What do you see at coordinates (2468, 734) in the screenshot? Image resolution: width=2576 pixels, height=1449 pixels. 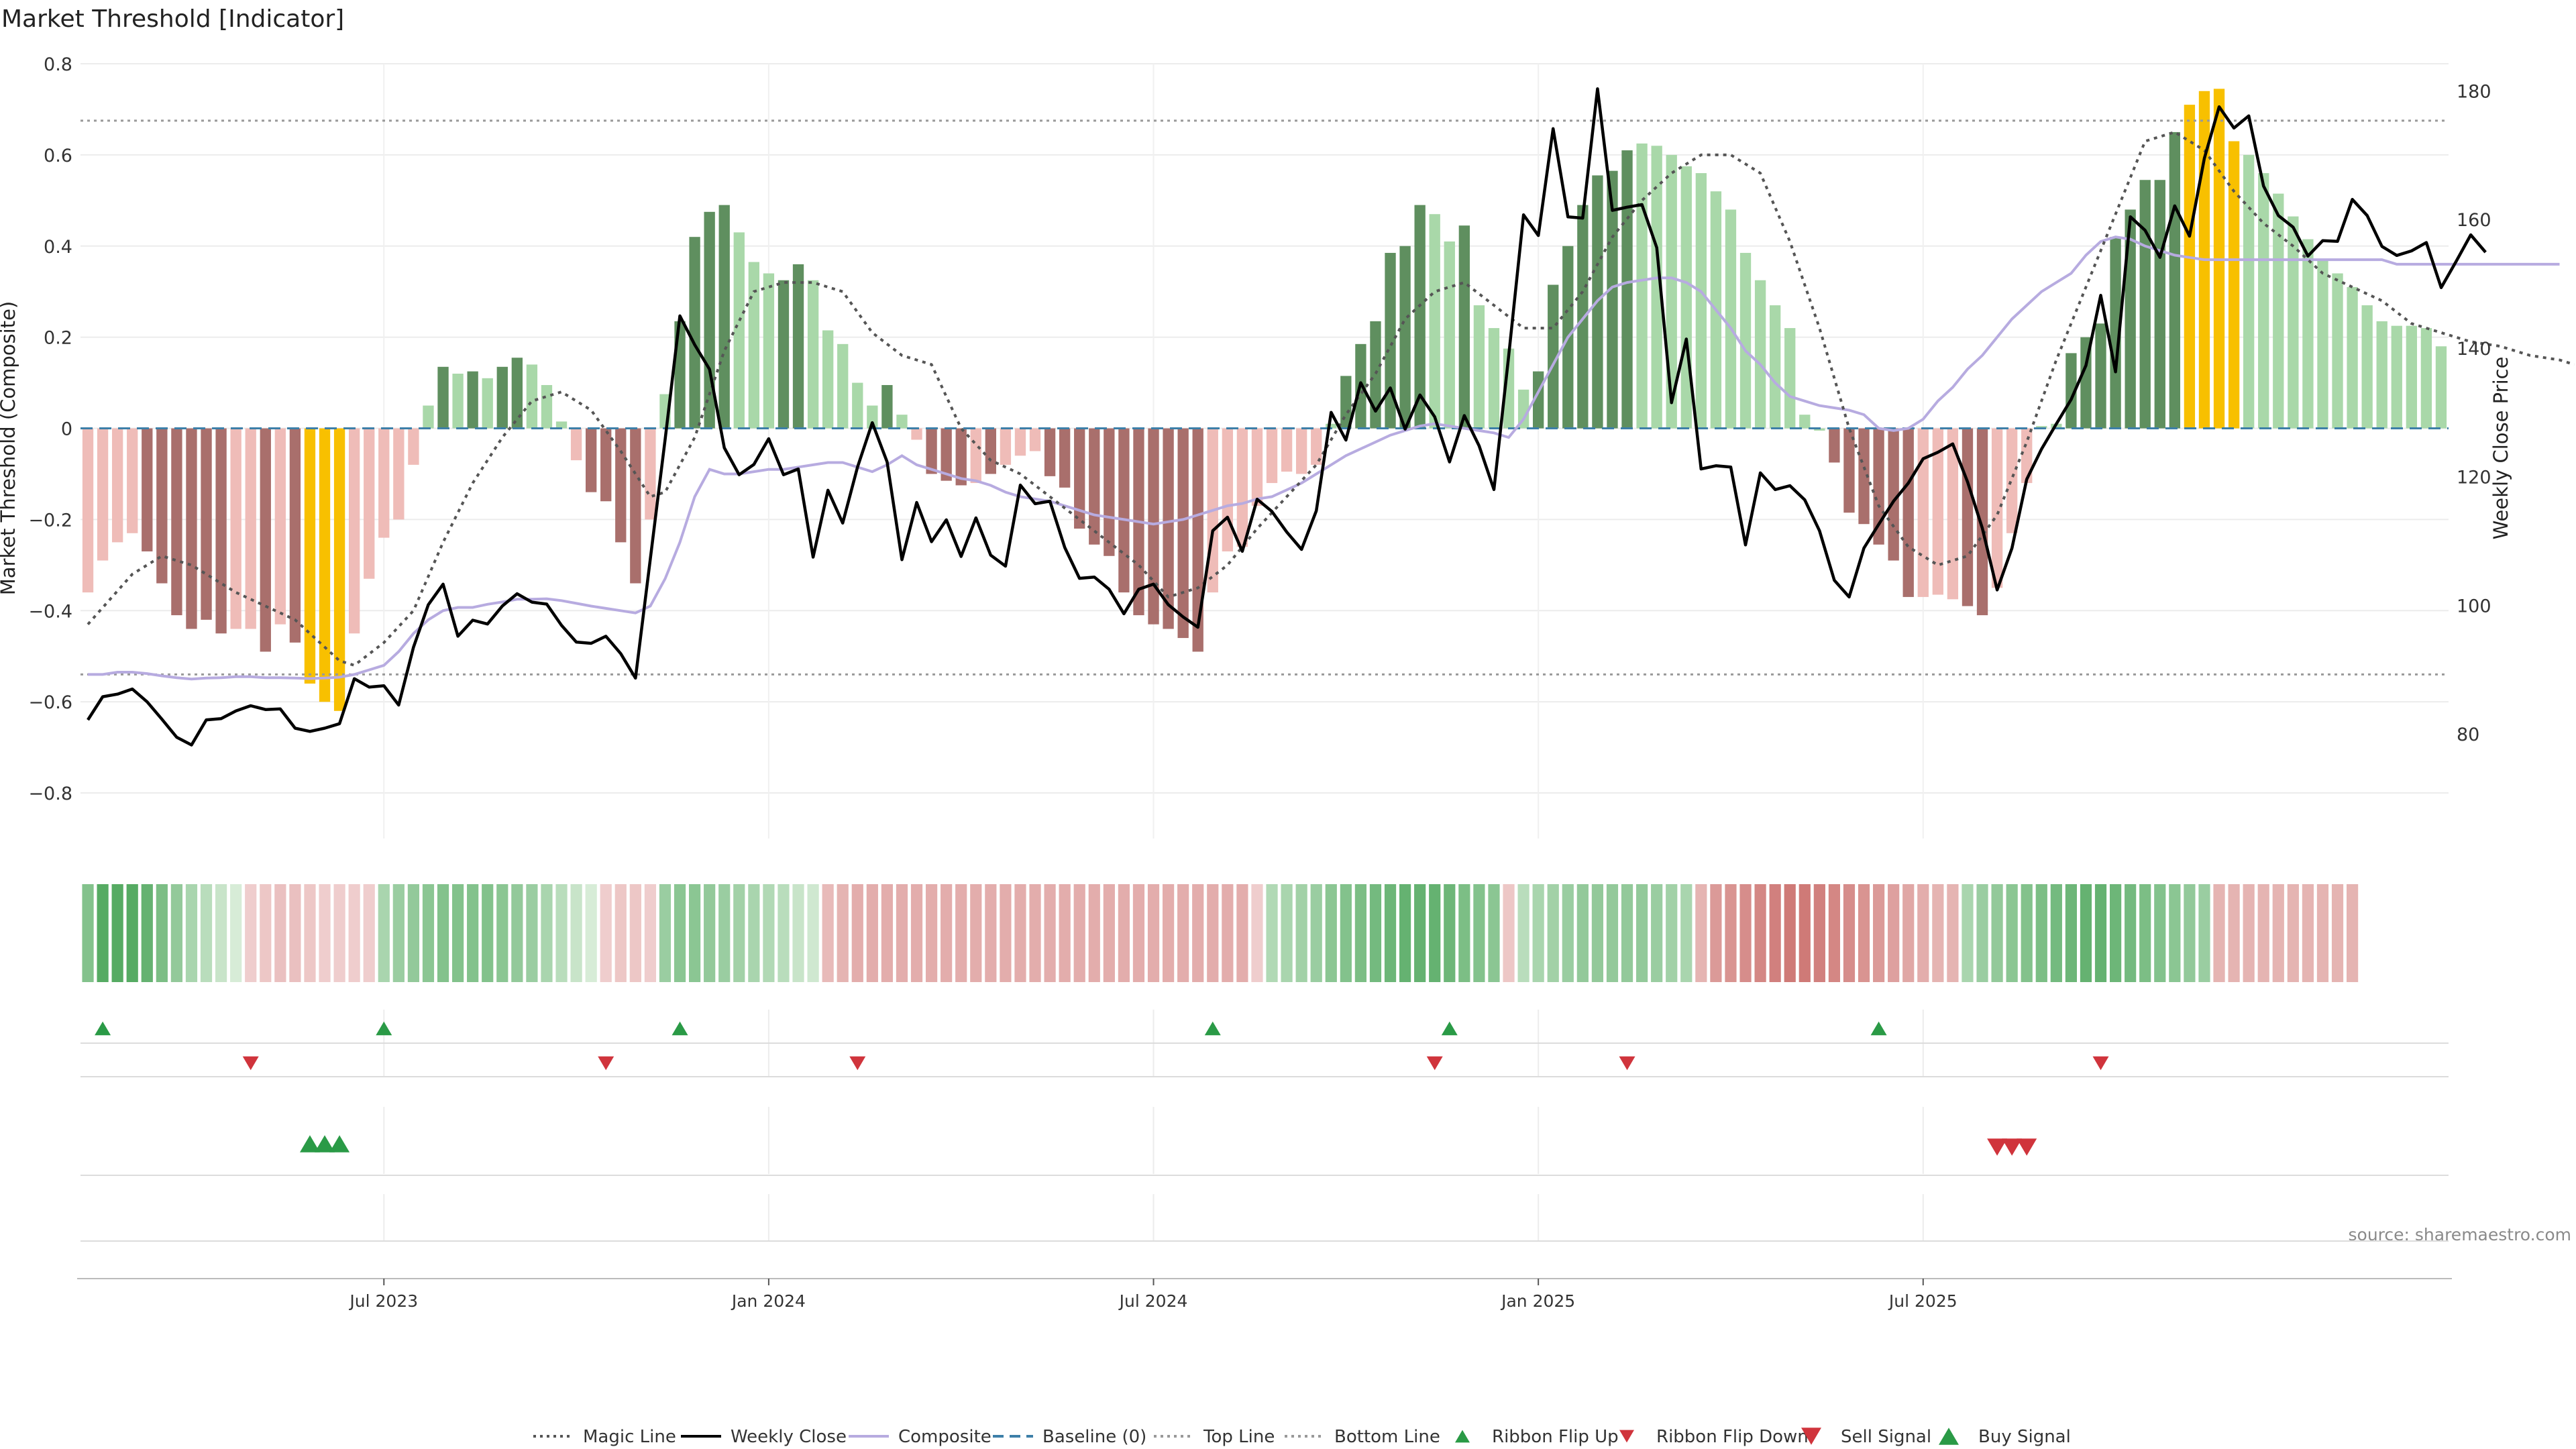 I see `y-tick-label-right: 80` at bounding box center [2468, 734].